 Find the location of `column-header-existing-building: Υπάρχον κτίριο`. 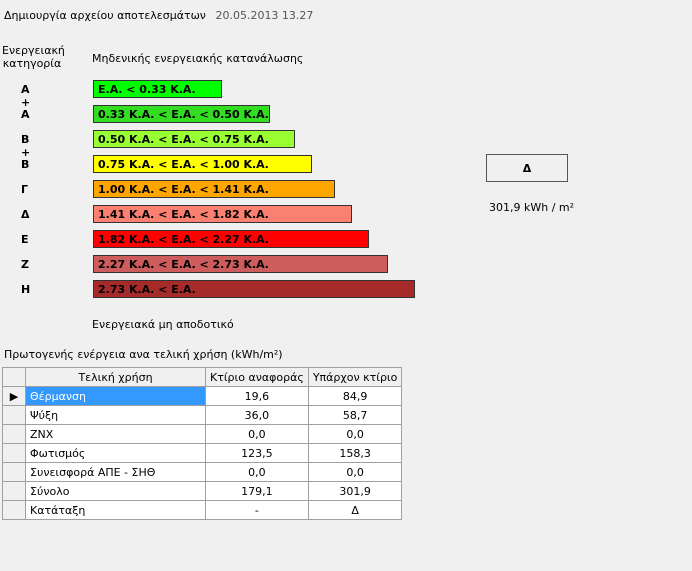

column-header-existing-building: Υπάρχον κτίριο is located at coordinates (355, 377).